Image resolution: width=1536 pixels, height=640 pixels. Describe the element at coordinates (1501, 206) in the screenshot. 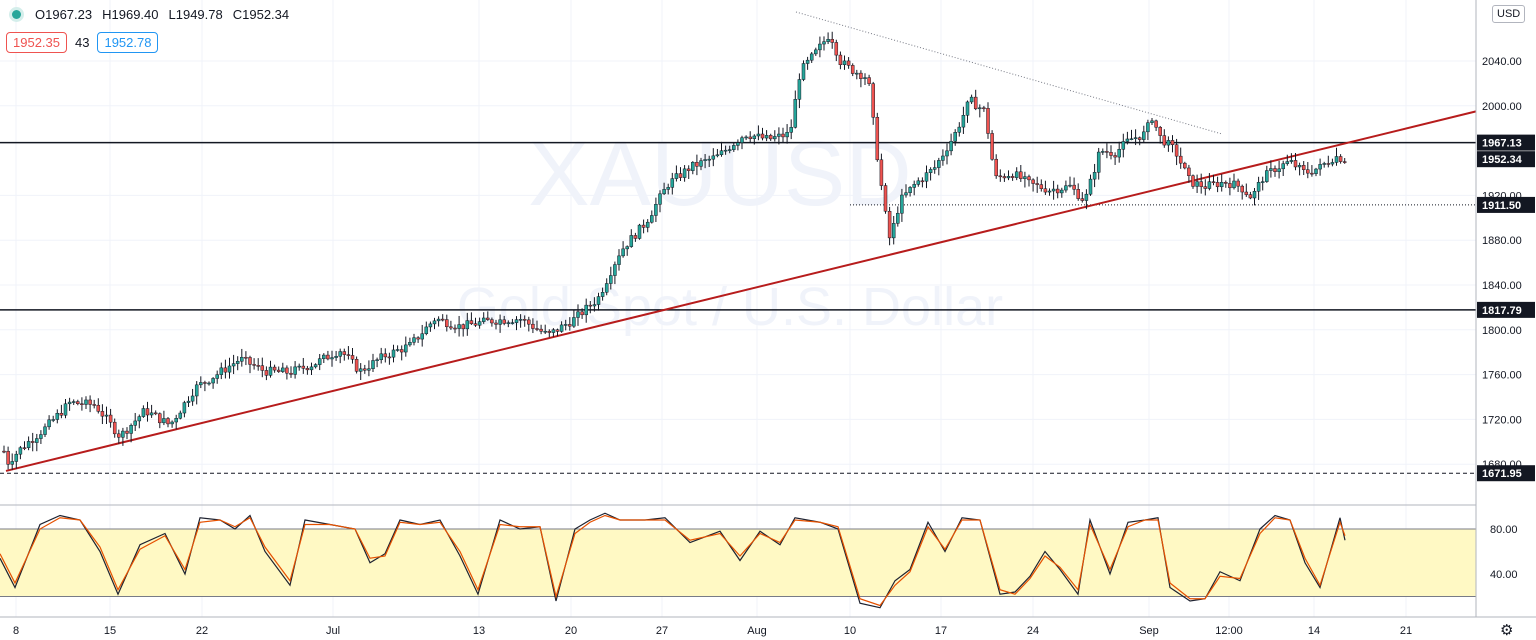

I see `price-level-label: 1911.50` at that location.